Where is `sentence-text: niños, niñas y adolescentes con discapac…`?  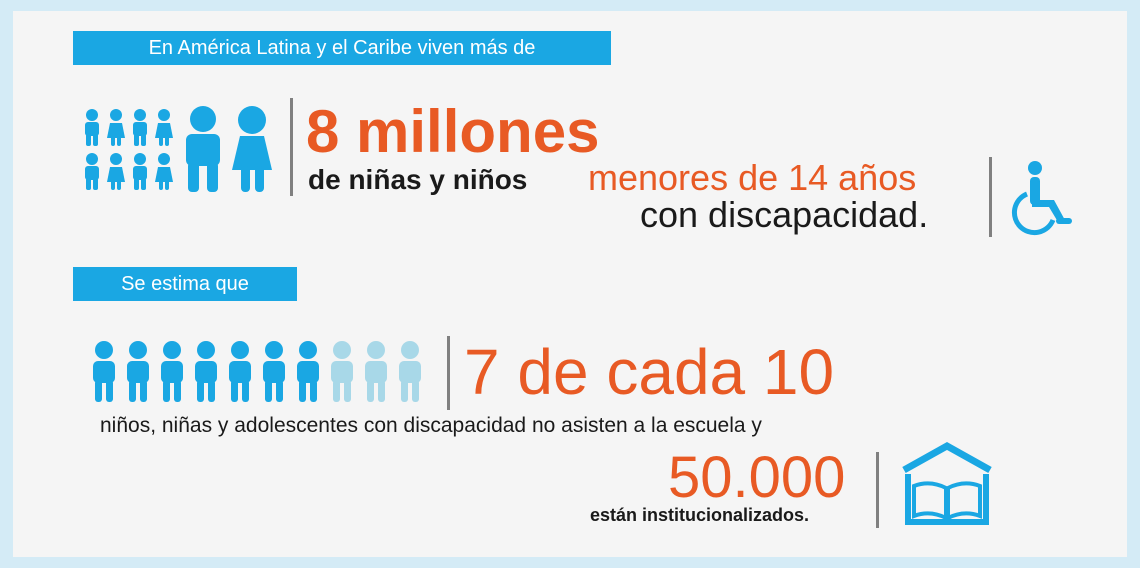
sentence-text: niños, niñas y adolescentes con discapac… is located at coordinates (431, 425).